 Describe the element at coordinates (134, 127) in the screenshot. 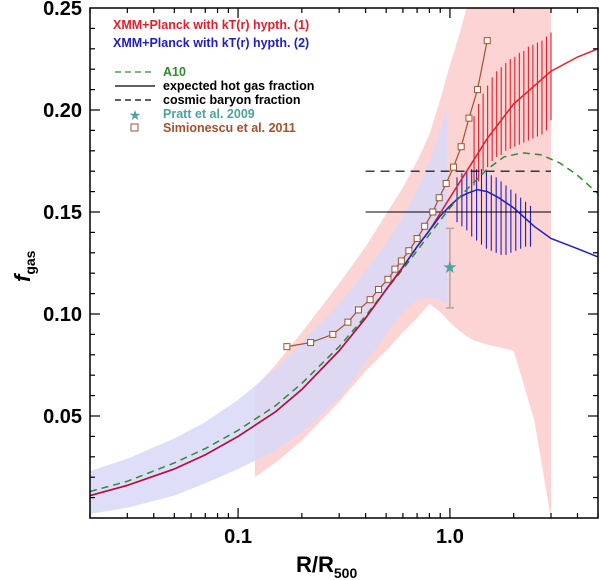

I see `simionescu-legend-square` at that location.